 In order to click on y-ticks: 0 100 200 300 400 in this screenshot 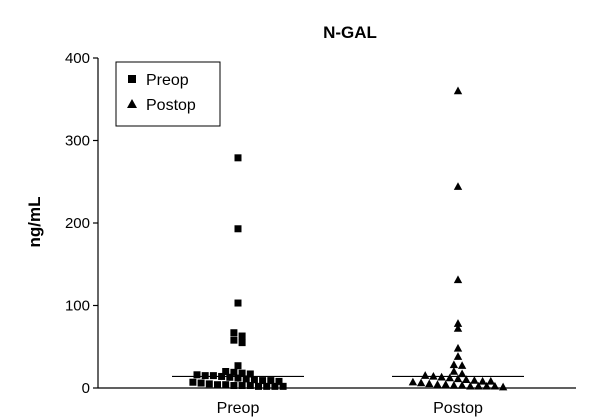, I will do `click(81, 223)`.